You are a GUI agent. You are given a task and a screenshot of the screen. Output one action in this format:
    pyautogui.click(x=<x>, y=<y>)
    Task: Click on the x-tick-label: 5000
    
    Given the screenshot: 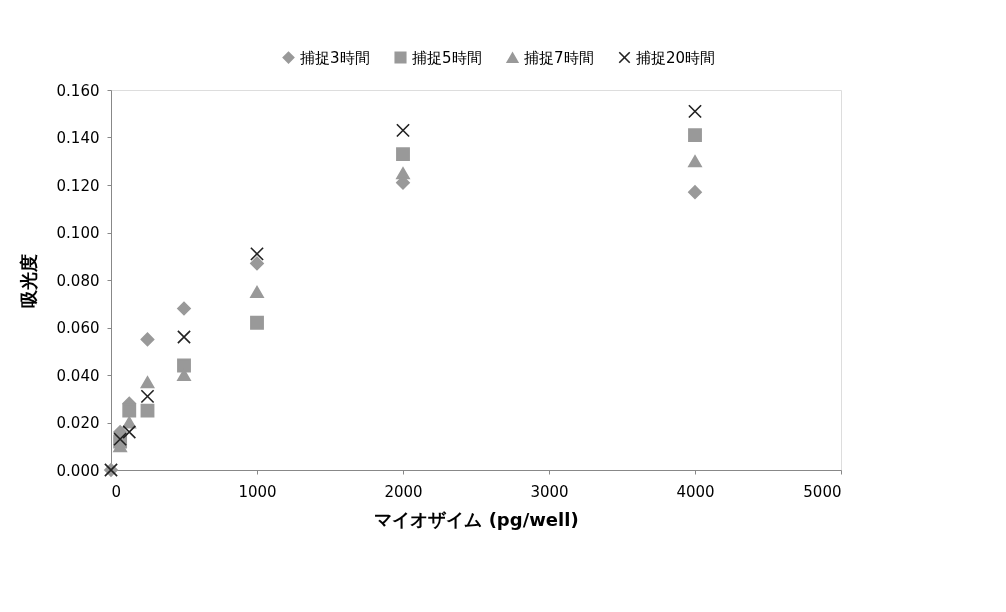 What is the action you would take?
    pyautogui.click(x=822, y=491)
    